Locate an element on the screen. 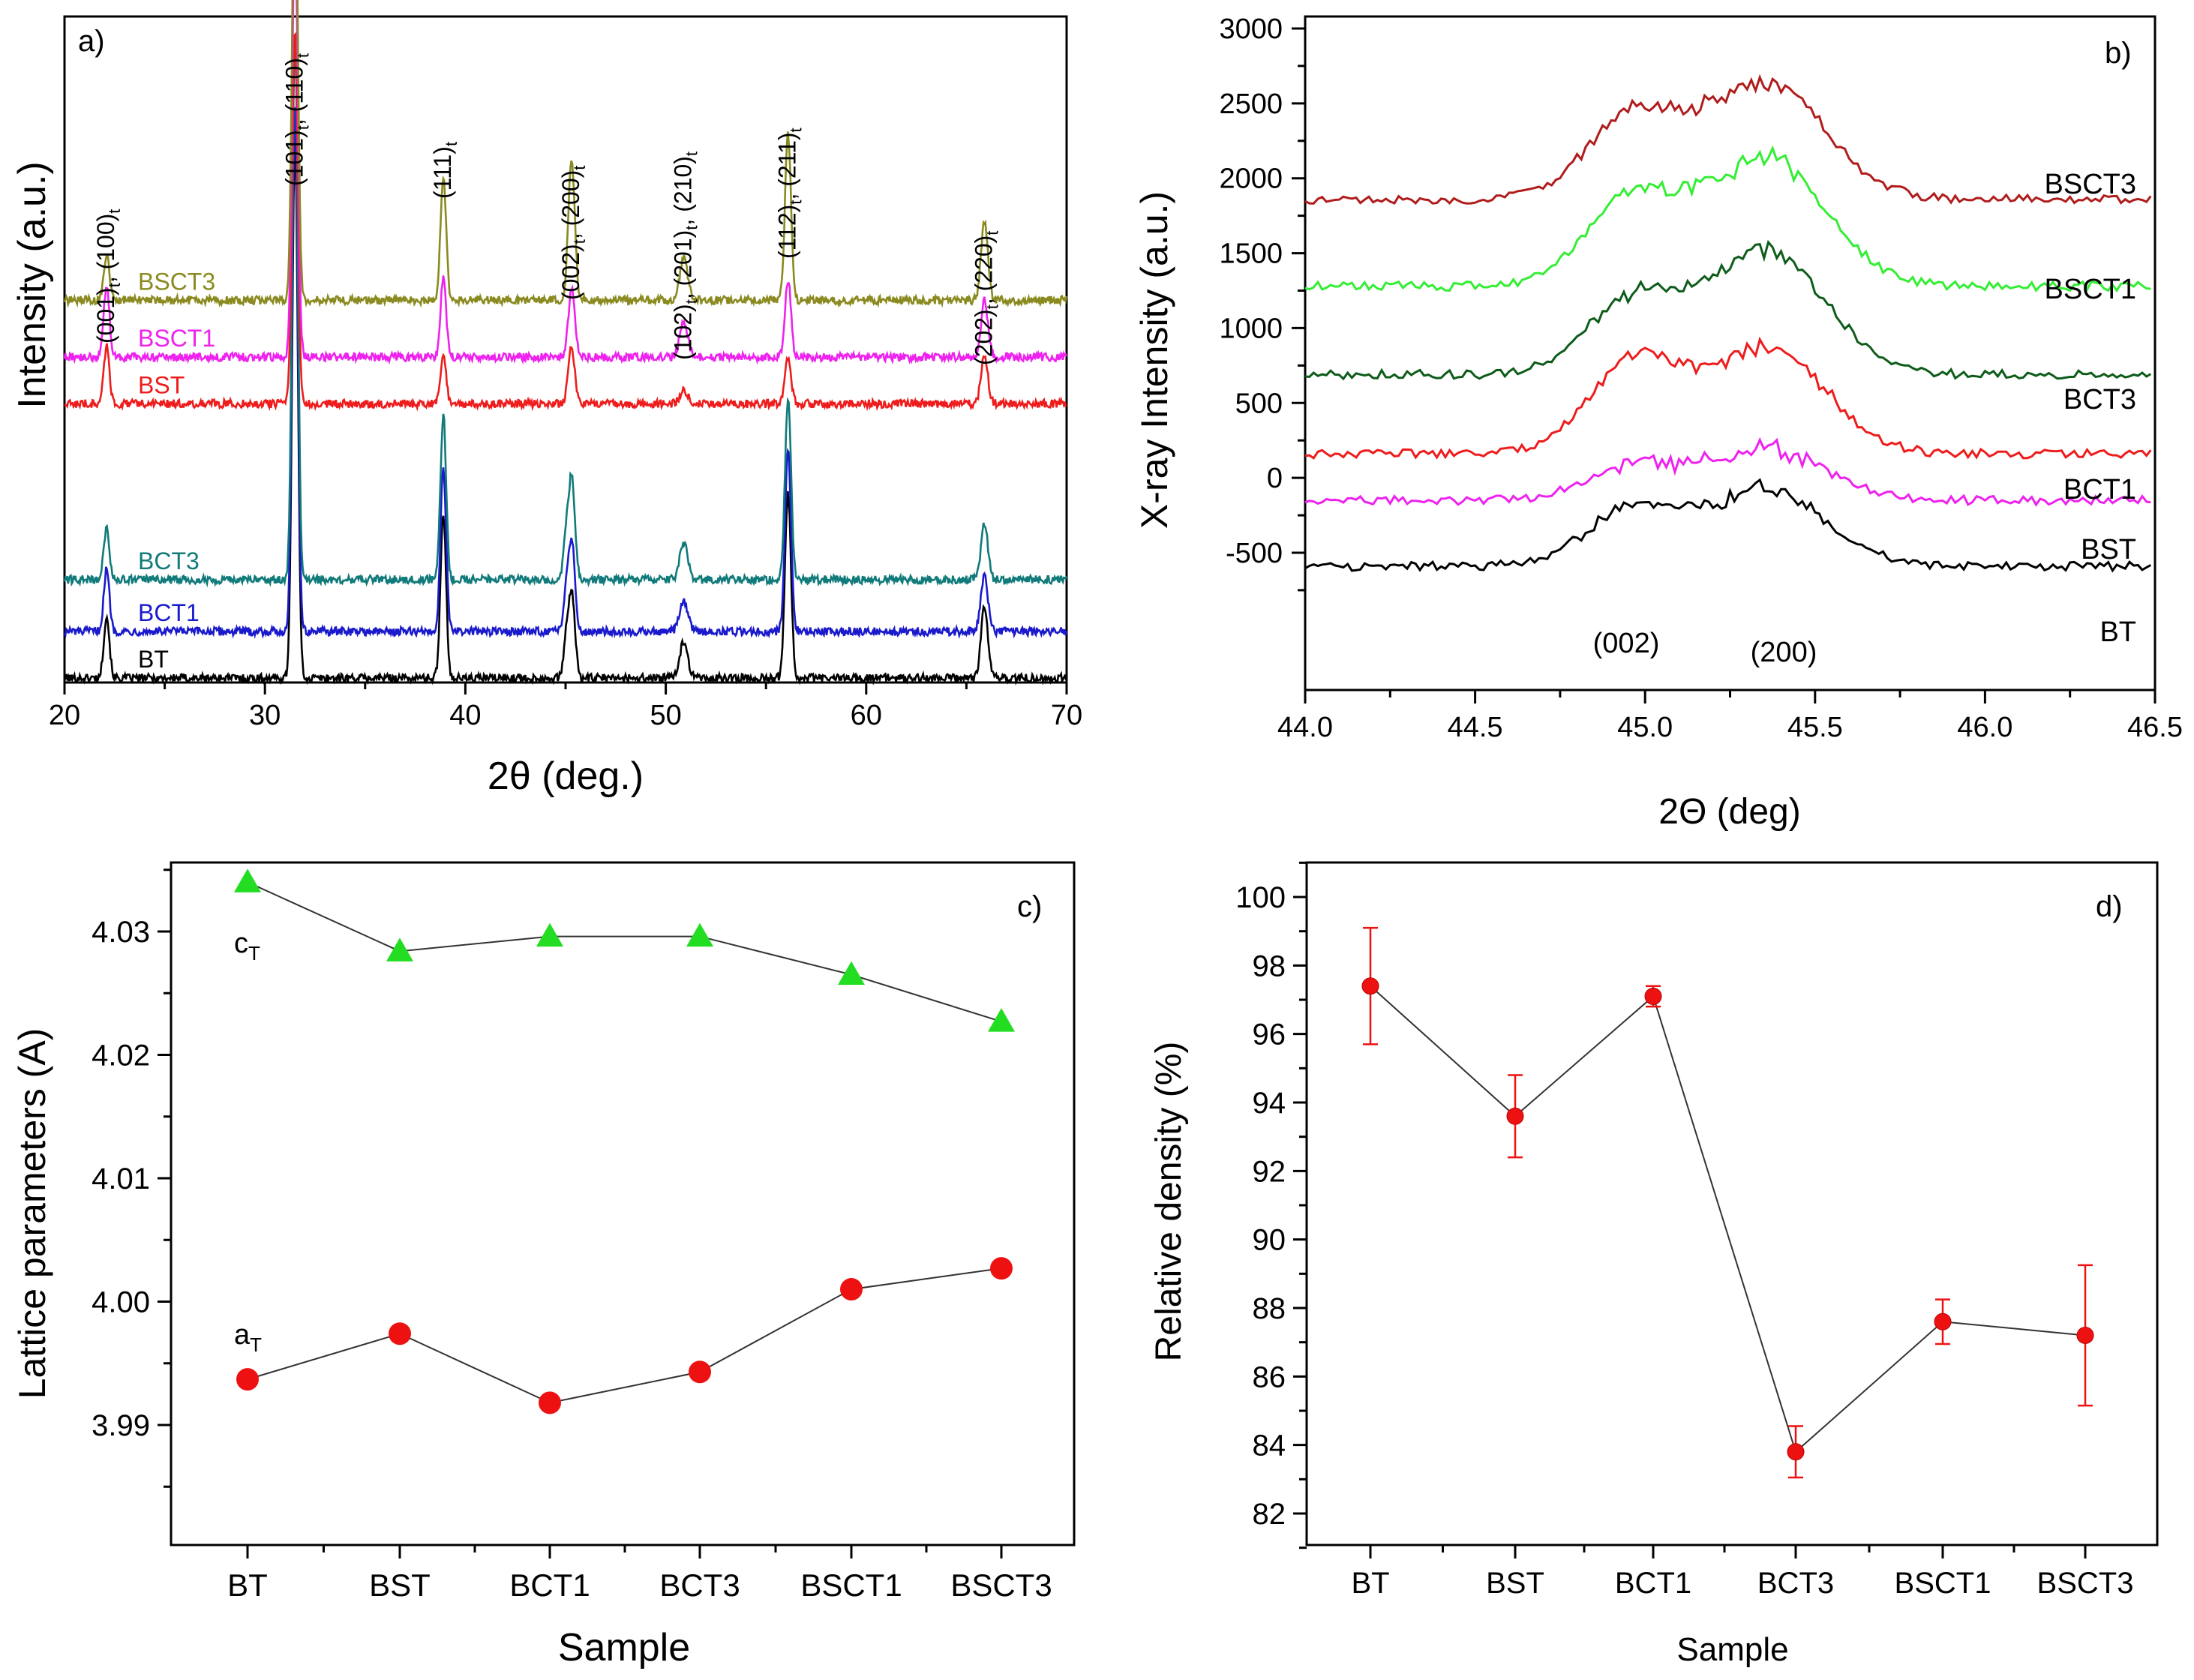 This screenshot has height=1680, width=2194. panel-a-xtick-label: 30 is located at coordinates (265, 715).